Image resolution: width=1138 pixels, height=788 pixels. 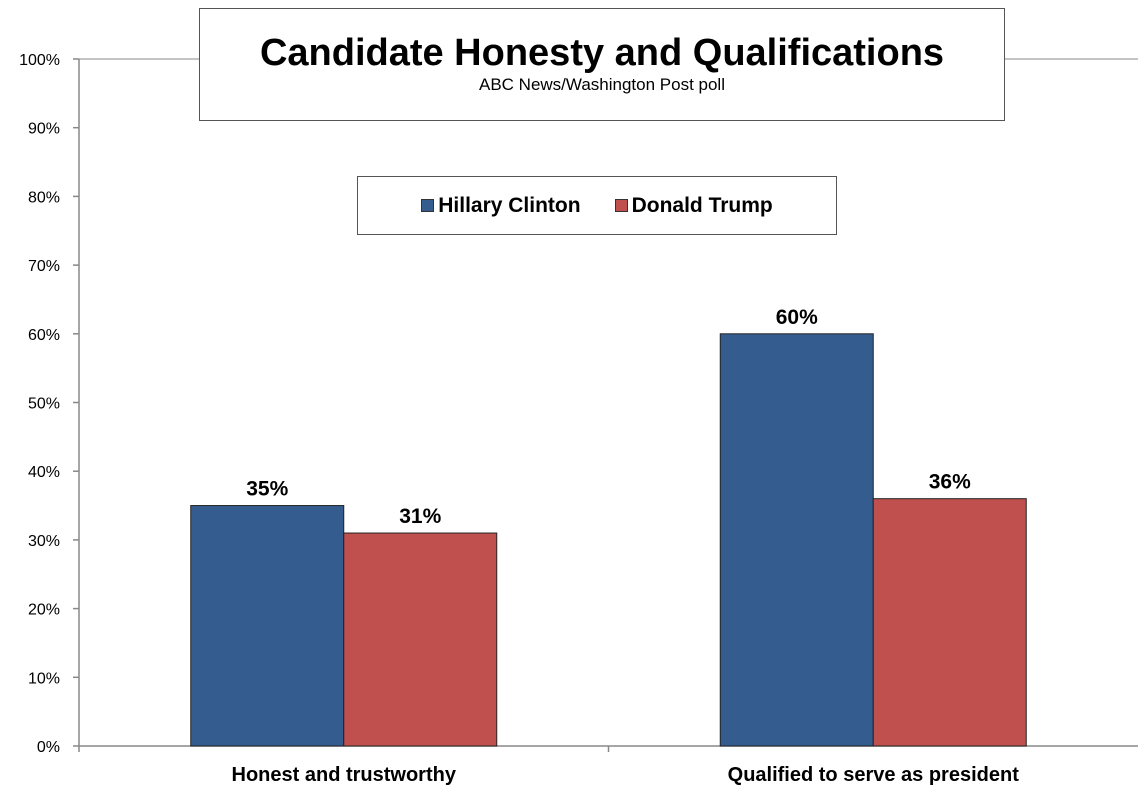 I want to click on bar-value-label: 35%, so click(x=267, y=489).